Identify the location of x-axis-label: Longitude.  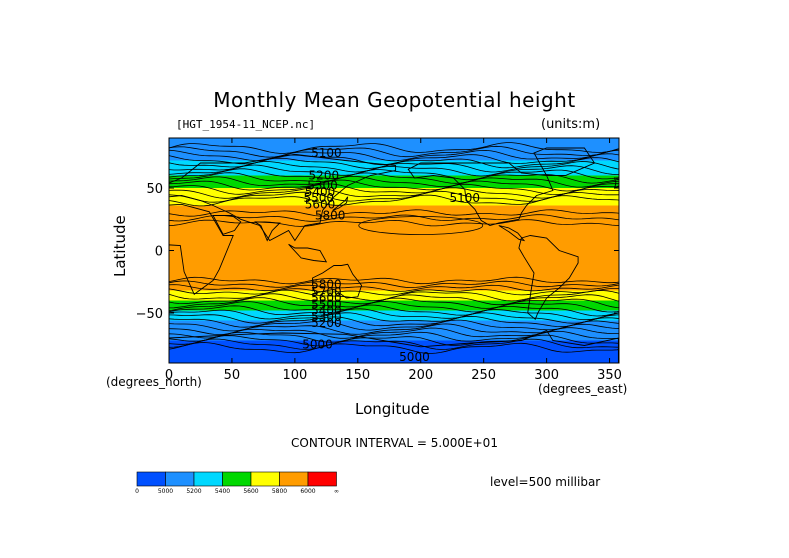
(392, 409).